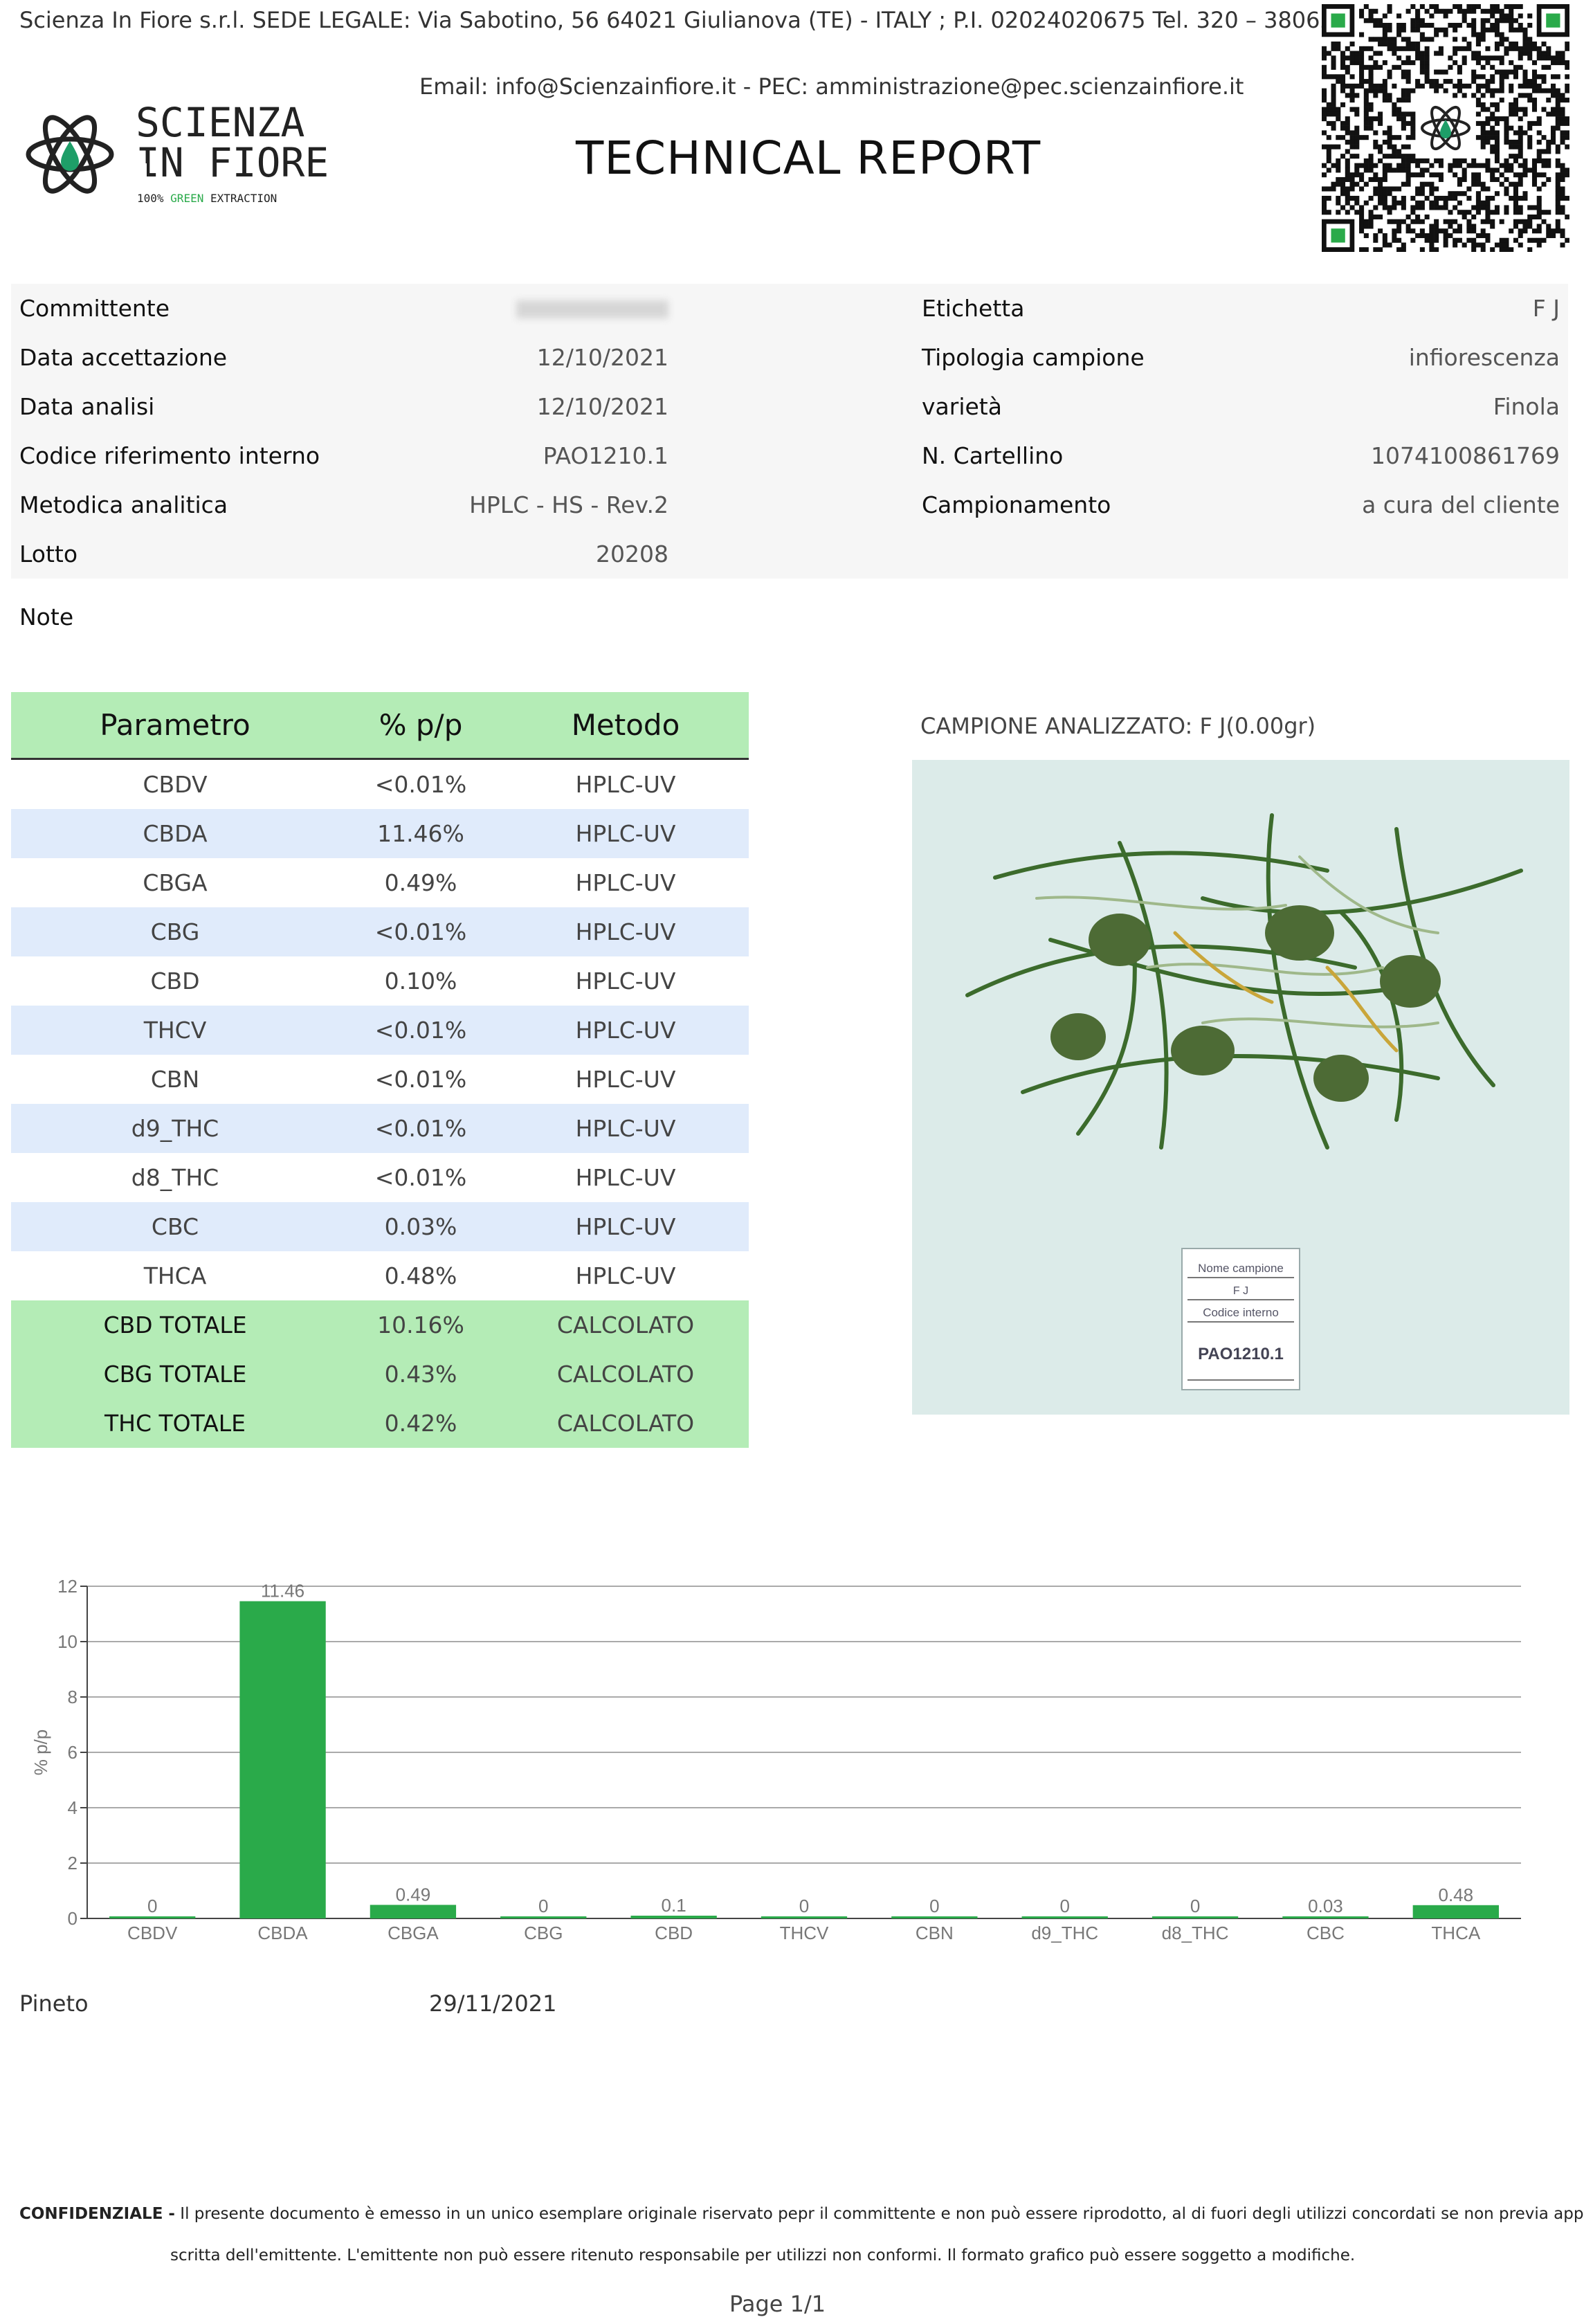 Image resolution: width=1584 pixels, height=2324 pixels. I want to click on logo-tagline: 100% GREEN EXTRACTION, so click(207, 198).